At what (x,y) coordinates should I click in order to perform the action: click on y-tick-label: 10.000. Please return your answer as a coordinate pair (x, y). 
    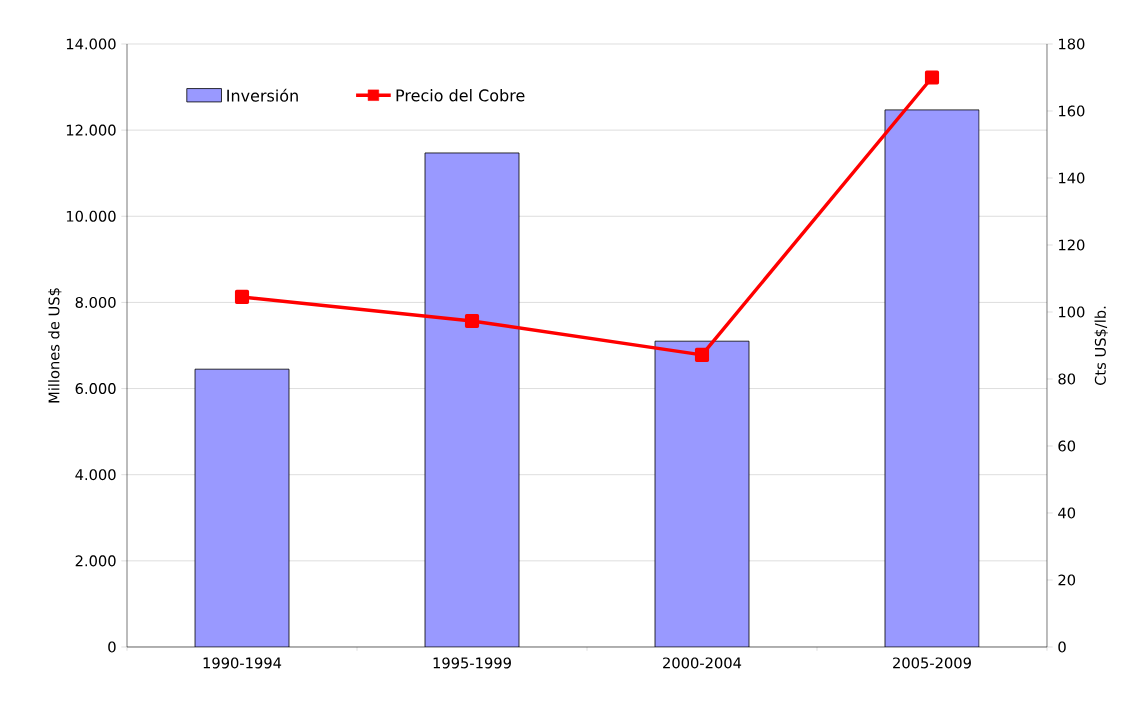
    Looking at the image, I should click on (91, 216).